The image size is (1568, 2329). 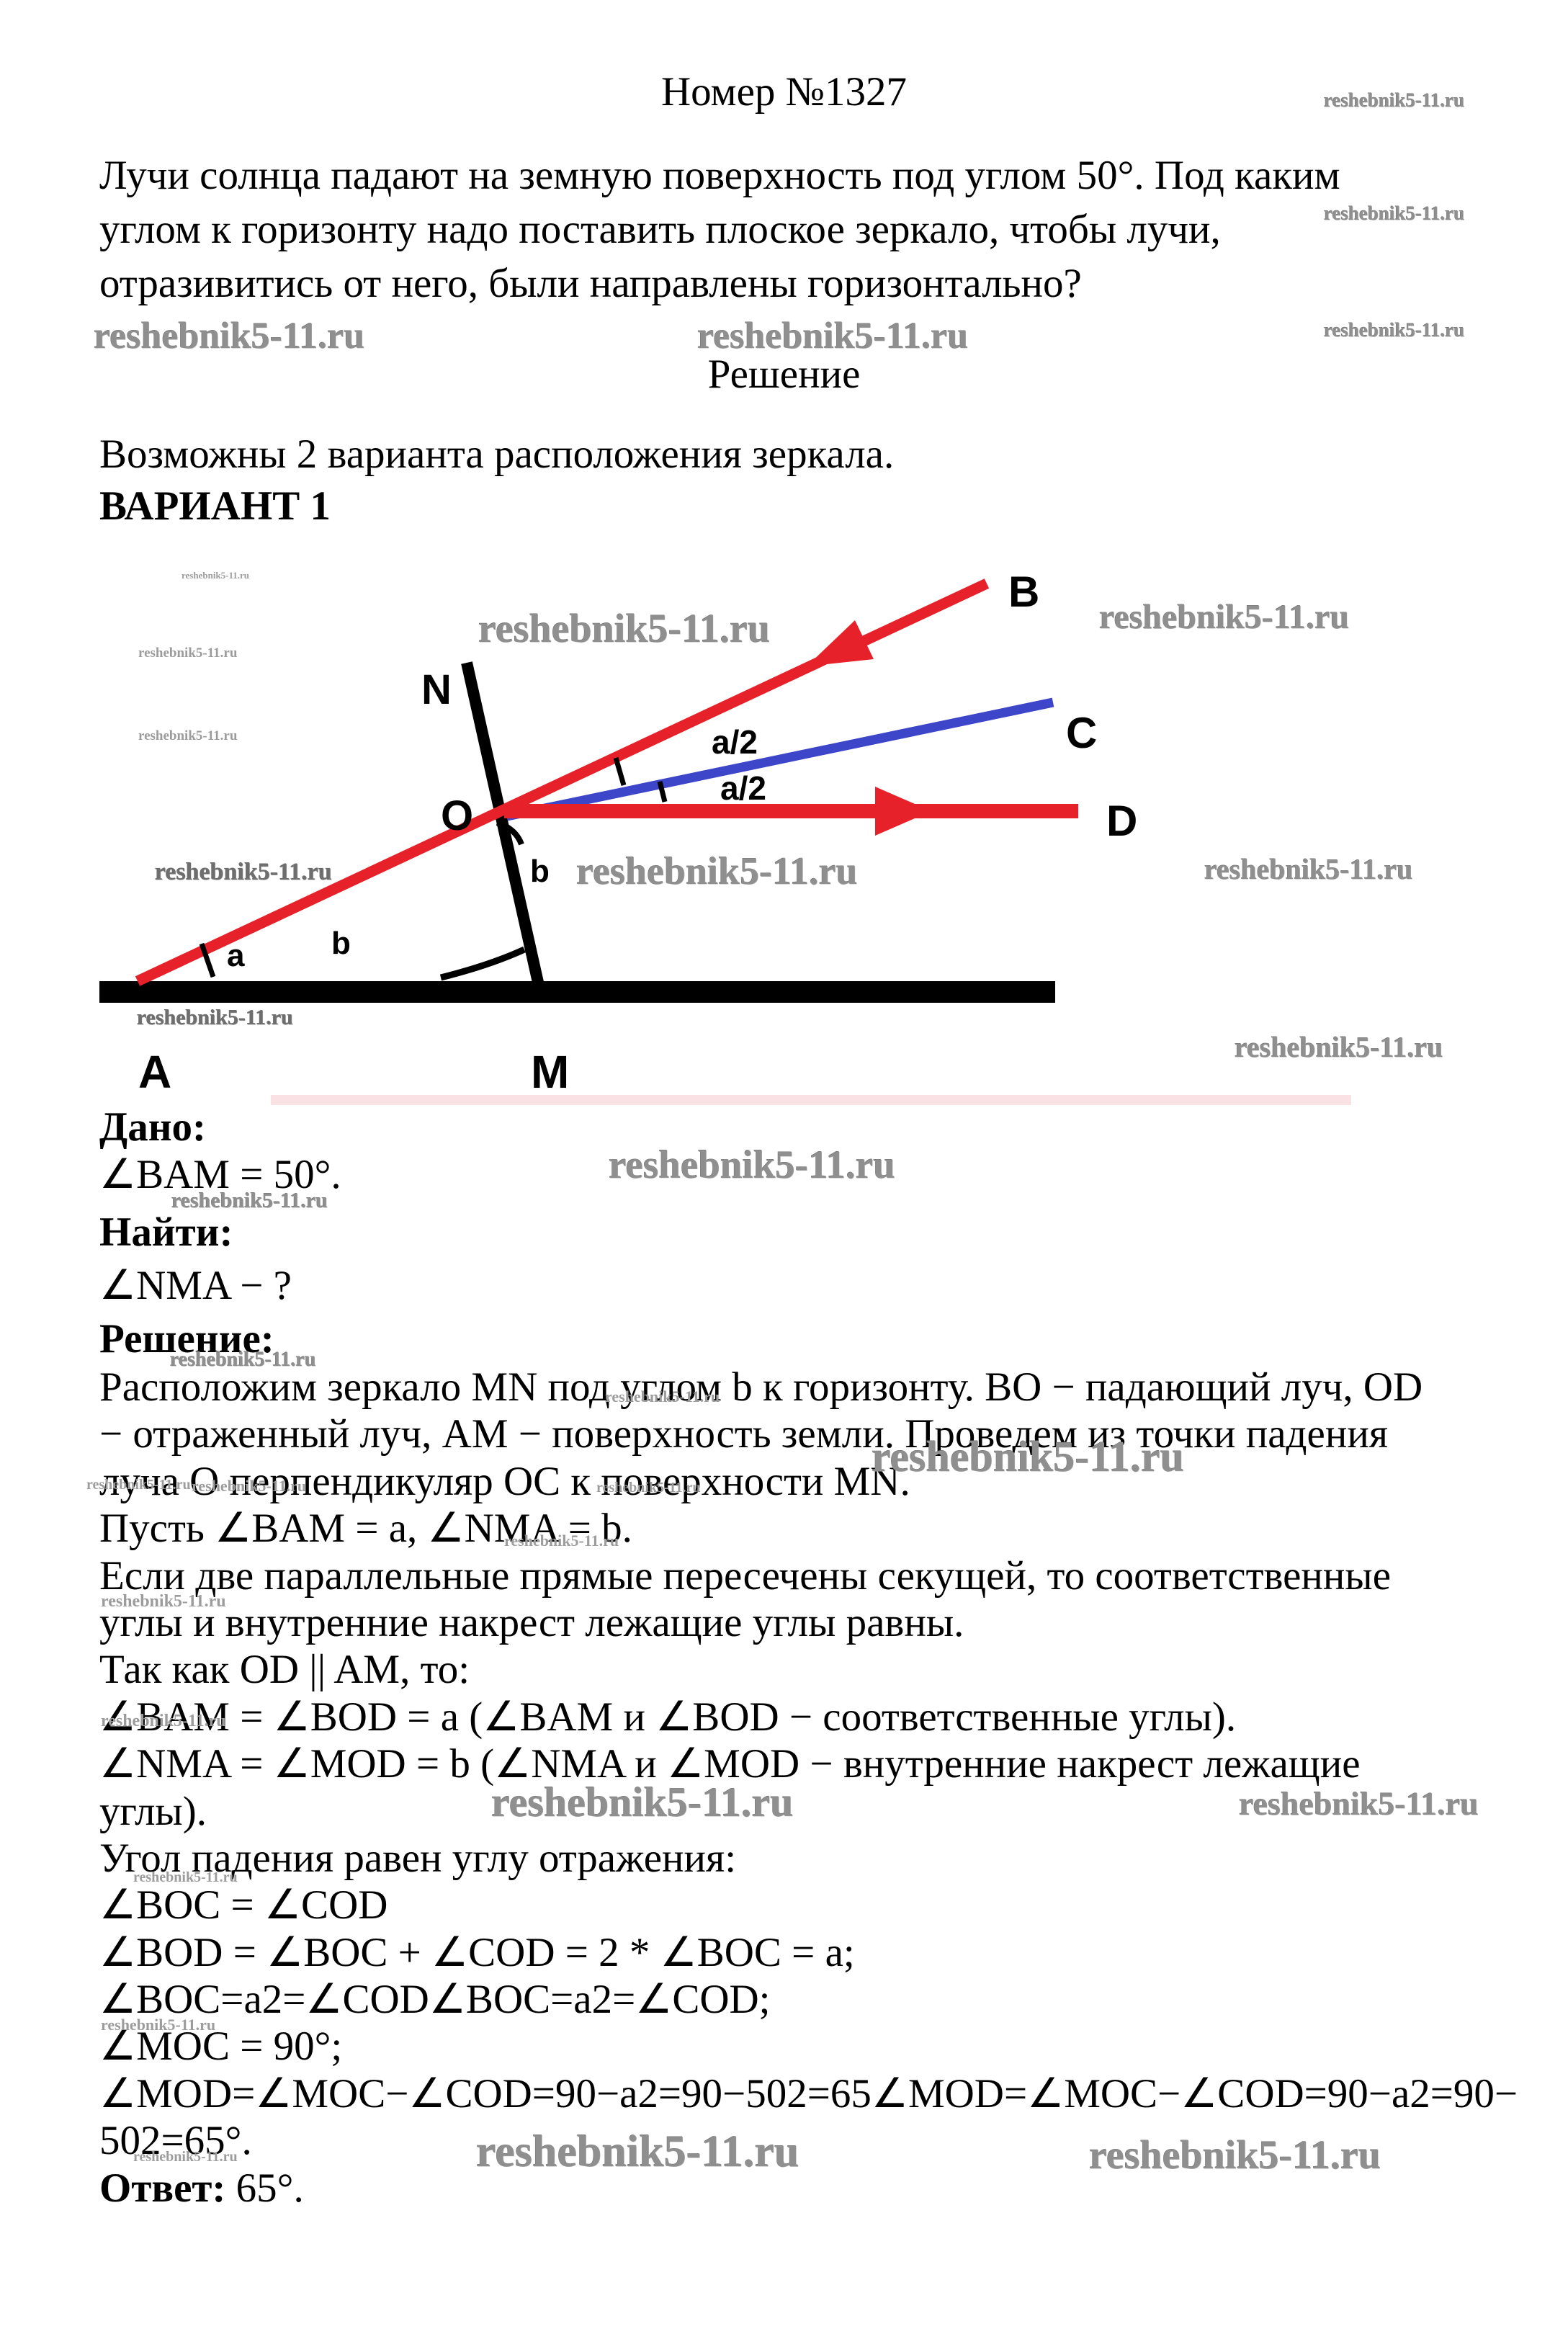 What do you see at coordinates (153, 1811) in the screenshot?
I see `solution-line: углы).` at bounding box center [153, 1811].